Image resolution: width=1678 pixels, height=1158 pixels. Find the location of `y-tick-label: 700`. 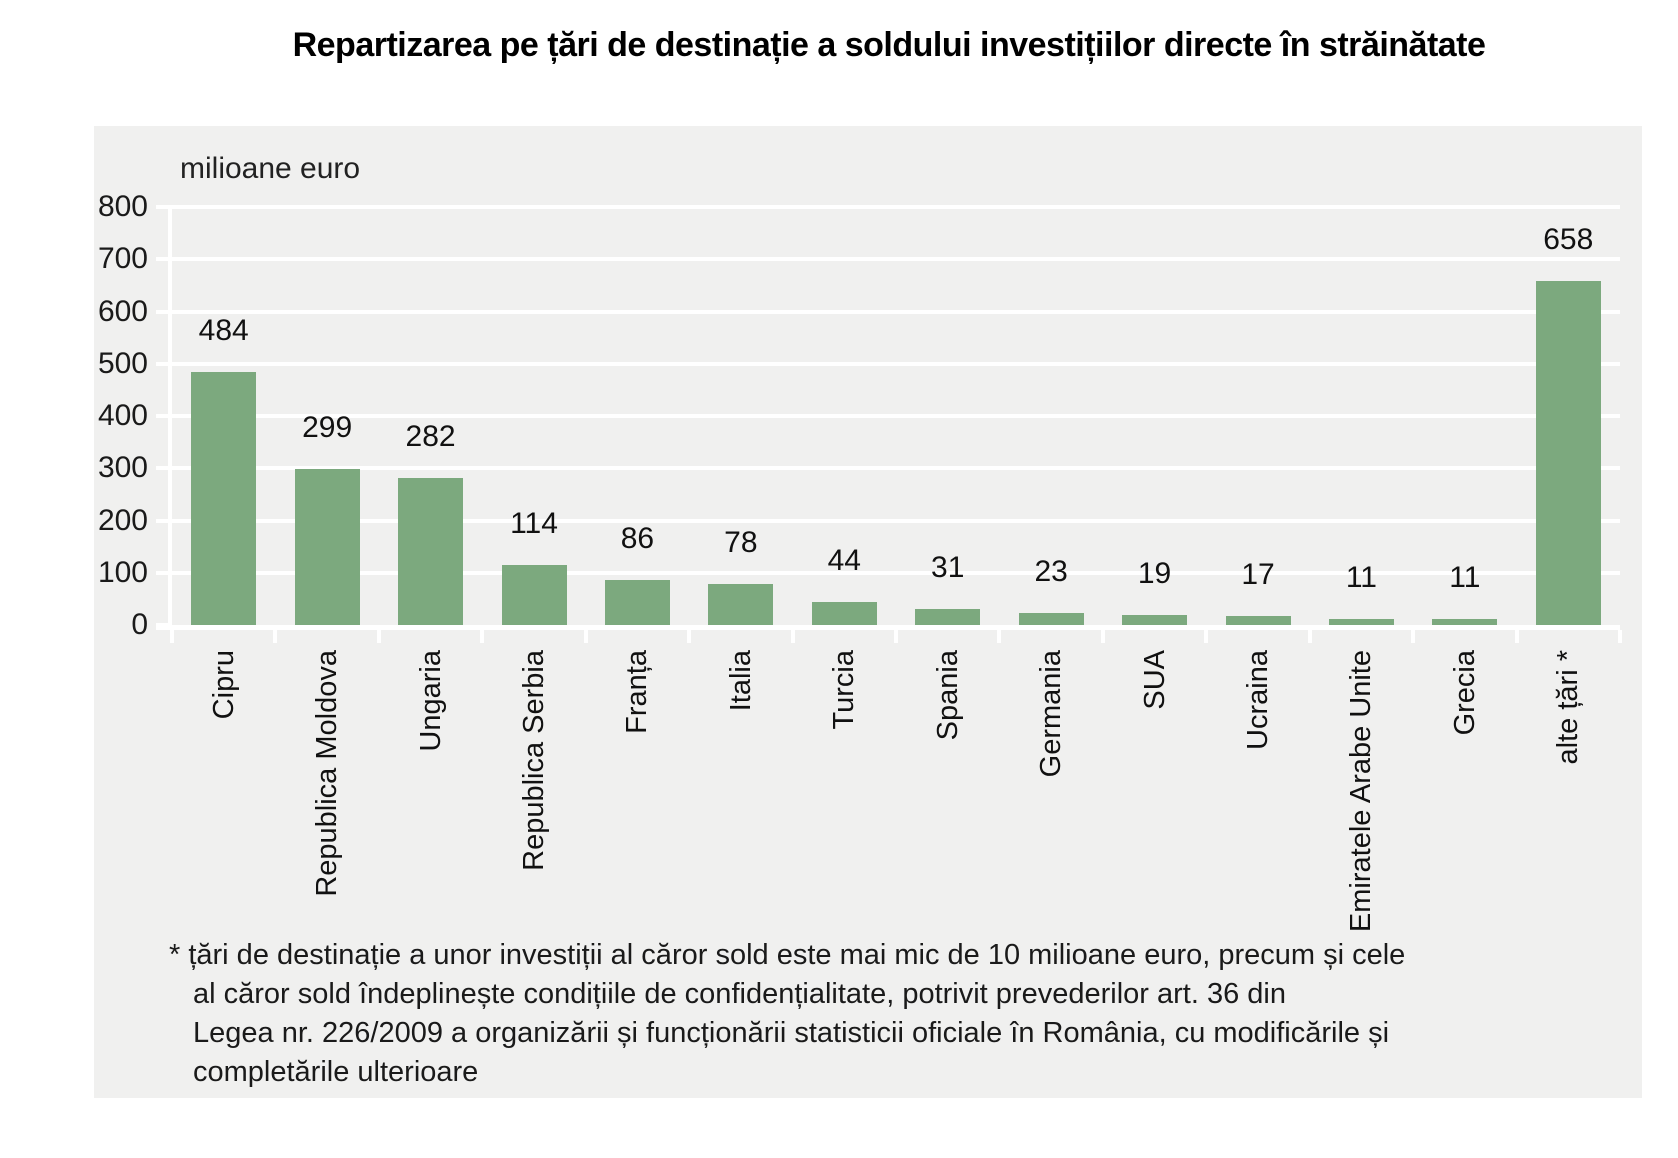

y-tick-label: 700 is located at coordinates (122, 259).